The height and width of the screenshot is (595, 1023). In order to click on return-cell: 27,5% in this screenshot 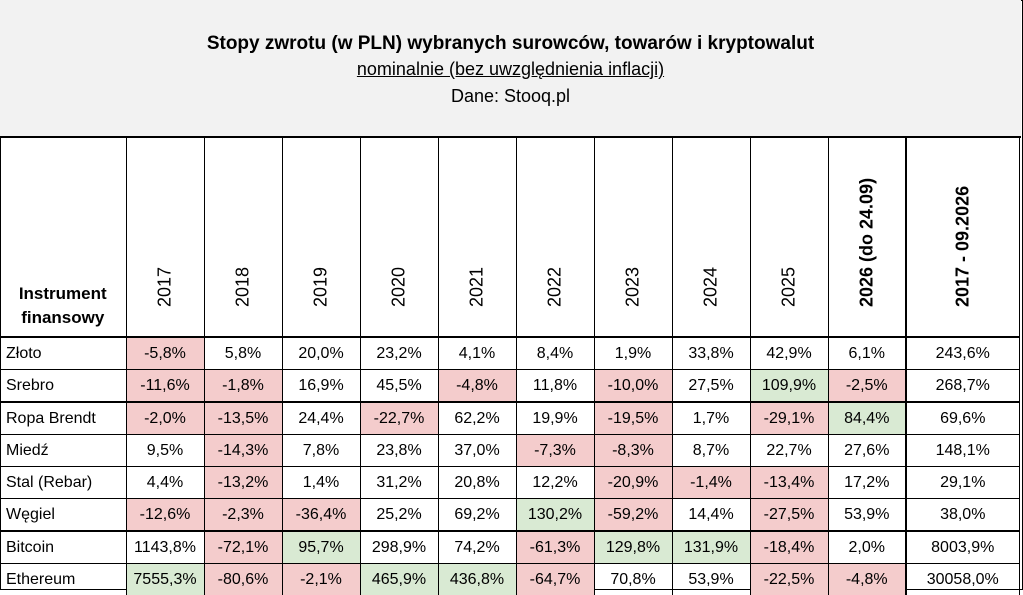, I will do `click(711, 386)`.